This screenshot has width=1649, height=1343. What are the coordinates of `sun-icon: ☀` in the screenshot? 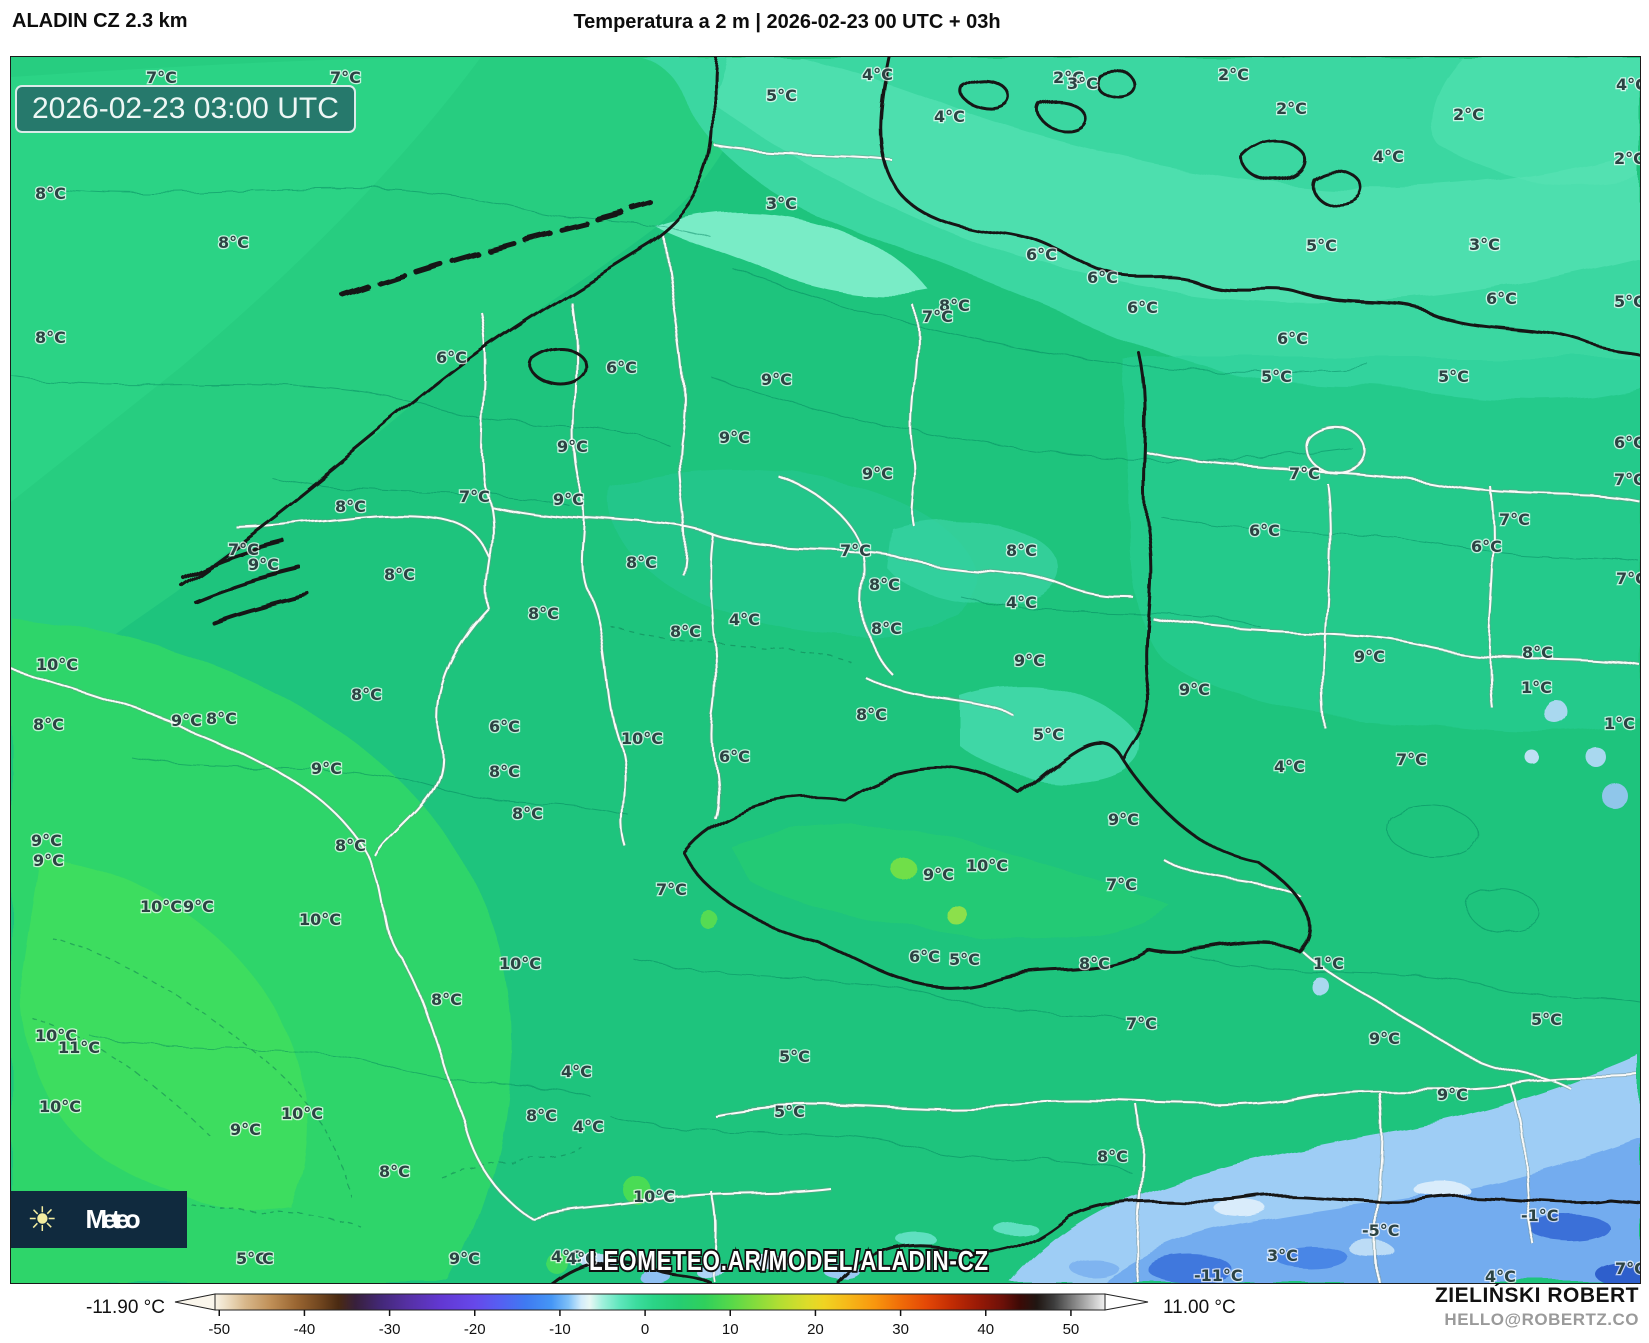 It's located at (42, 1219).